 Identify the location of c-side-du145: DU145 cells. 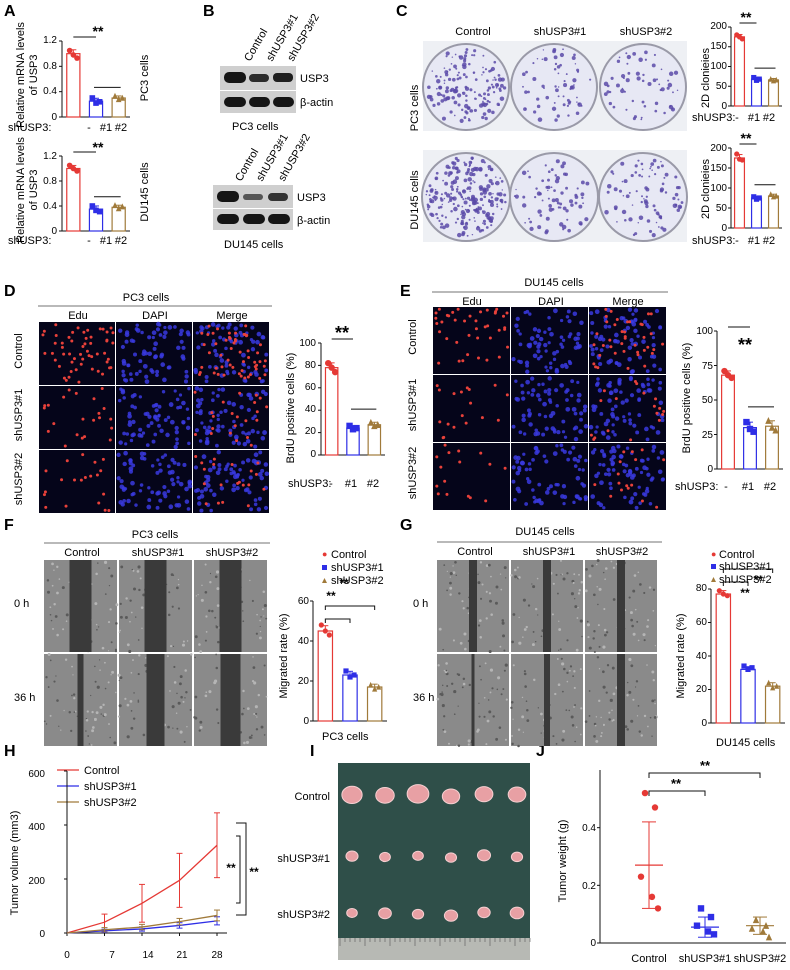
(415, 200).